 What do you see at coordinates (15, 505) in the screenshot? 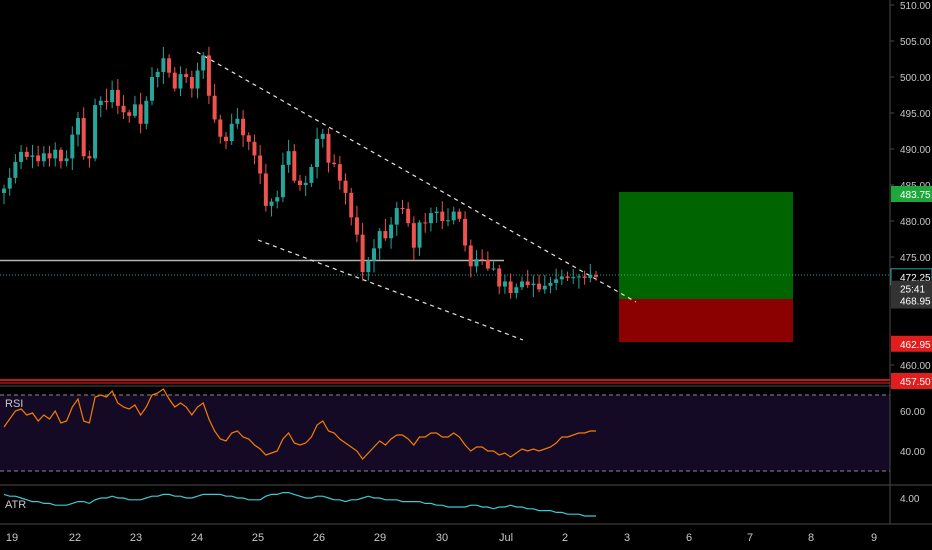
I see `atr-label: ATR` at bounding box center [15, 505].